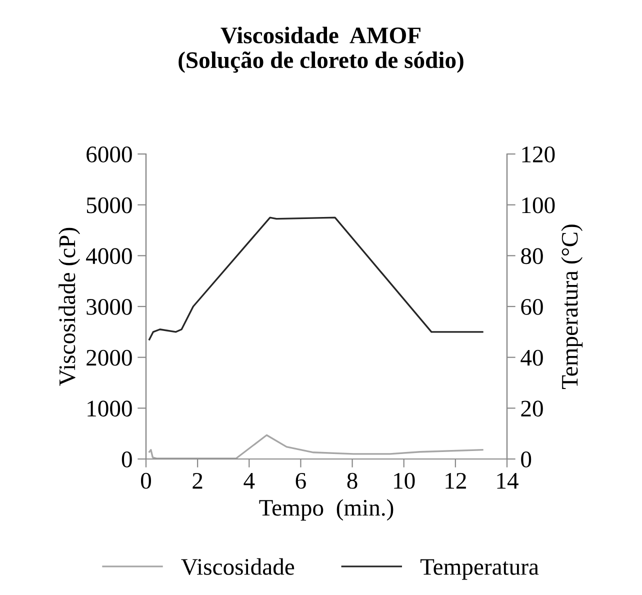  I want to click on x-tick-label: 14, so click(507, 480).